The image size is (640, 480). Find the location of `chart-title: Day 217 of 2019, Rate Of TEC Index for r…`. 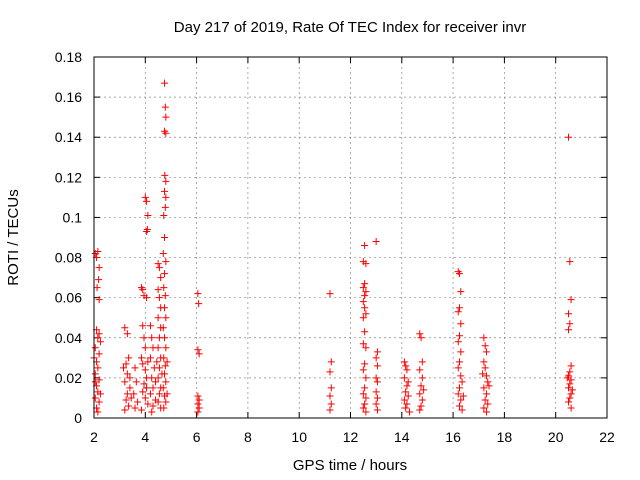

chart-title: Day 217 of 2019, Rate Of TEC Index for r… is located at coordinates (350, 27).